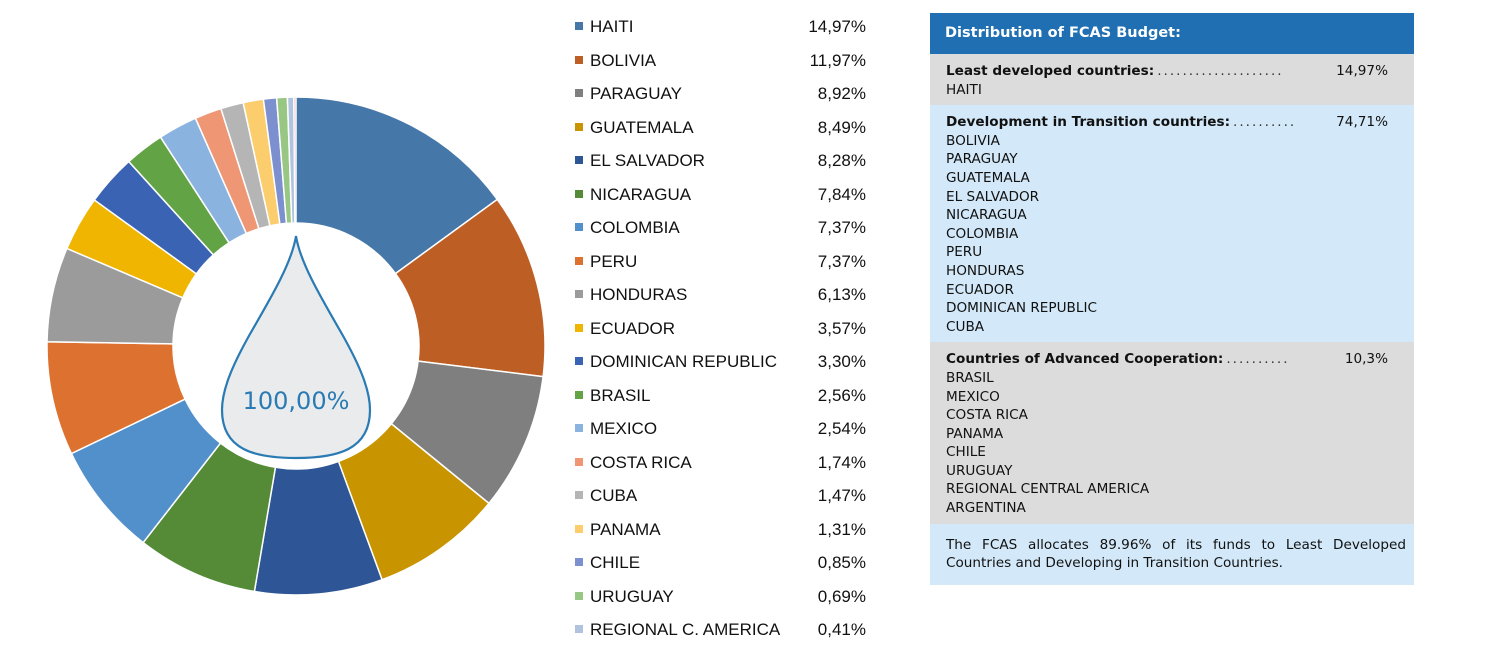 The width and height of the screenshot is (1500, 647). What do you see at coordinates (841, 395) in the screenshot?
I see `legend-value: 2,56%` at bounding box center [841, 395].